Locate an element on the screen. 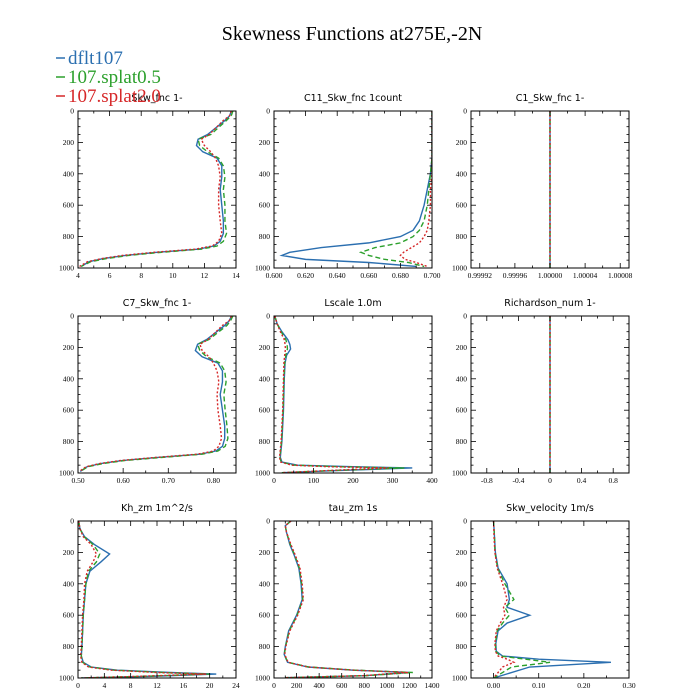 The width and height of the screenshot is (700, 700). x-tick-label: 24 is located at coordinates (236, 685).